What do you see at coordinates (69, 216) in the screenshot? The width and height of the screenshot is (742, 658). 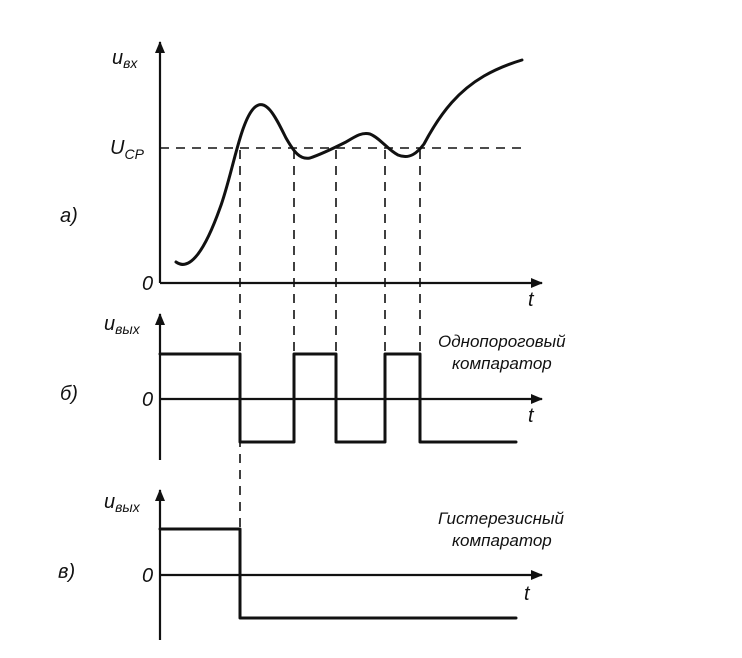 I see `panel-a-letter: а)` at bounding box center [69, 216].